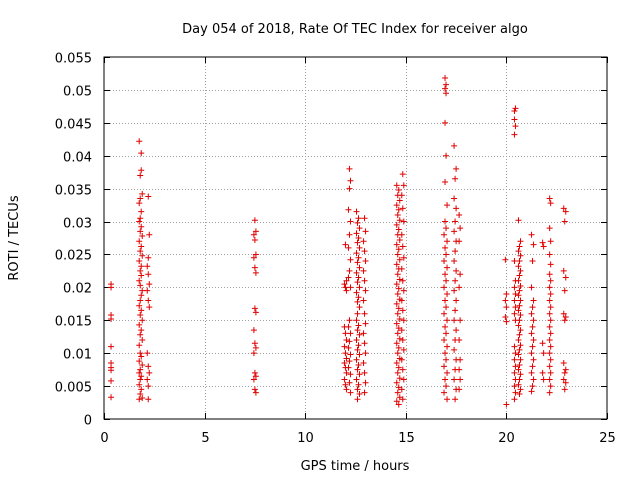 The width and height of the screenshot is (640, 480). What do you see at coordinates (73, 191) in the screenshot?
I see `y-tick-label: 0.035` at bounding box center [73, 191].